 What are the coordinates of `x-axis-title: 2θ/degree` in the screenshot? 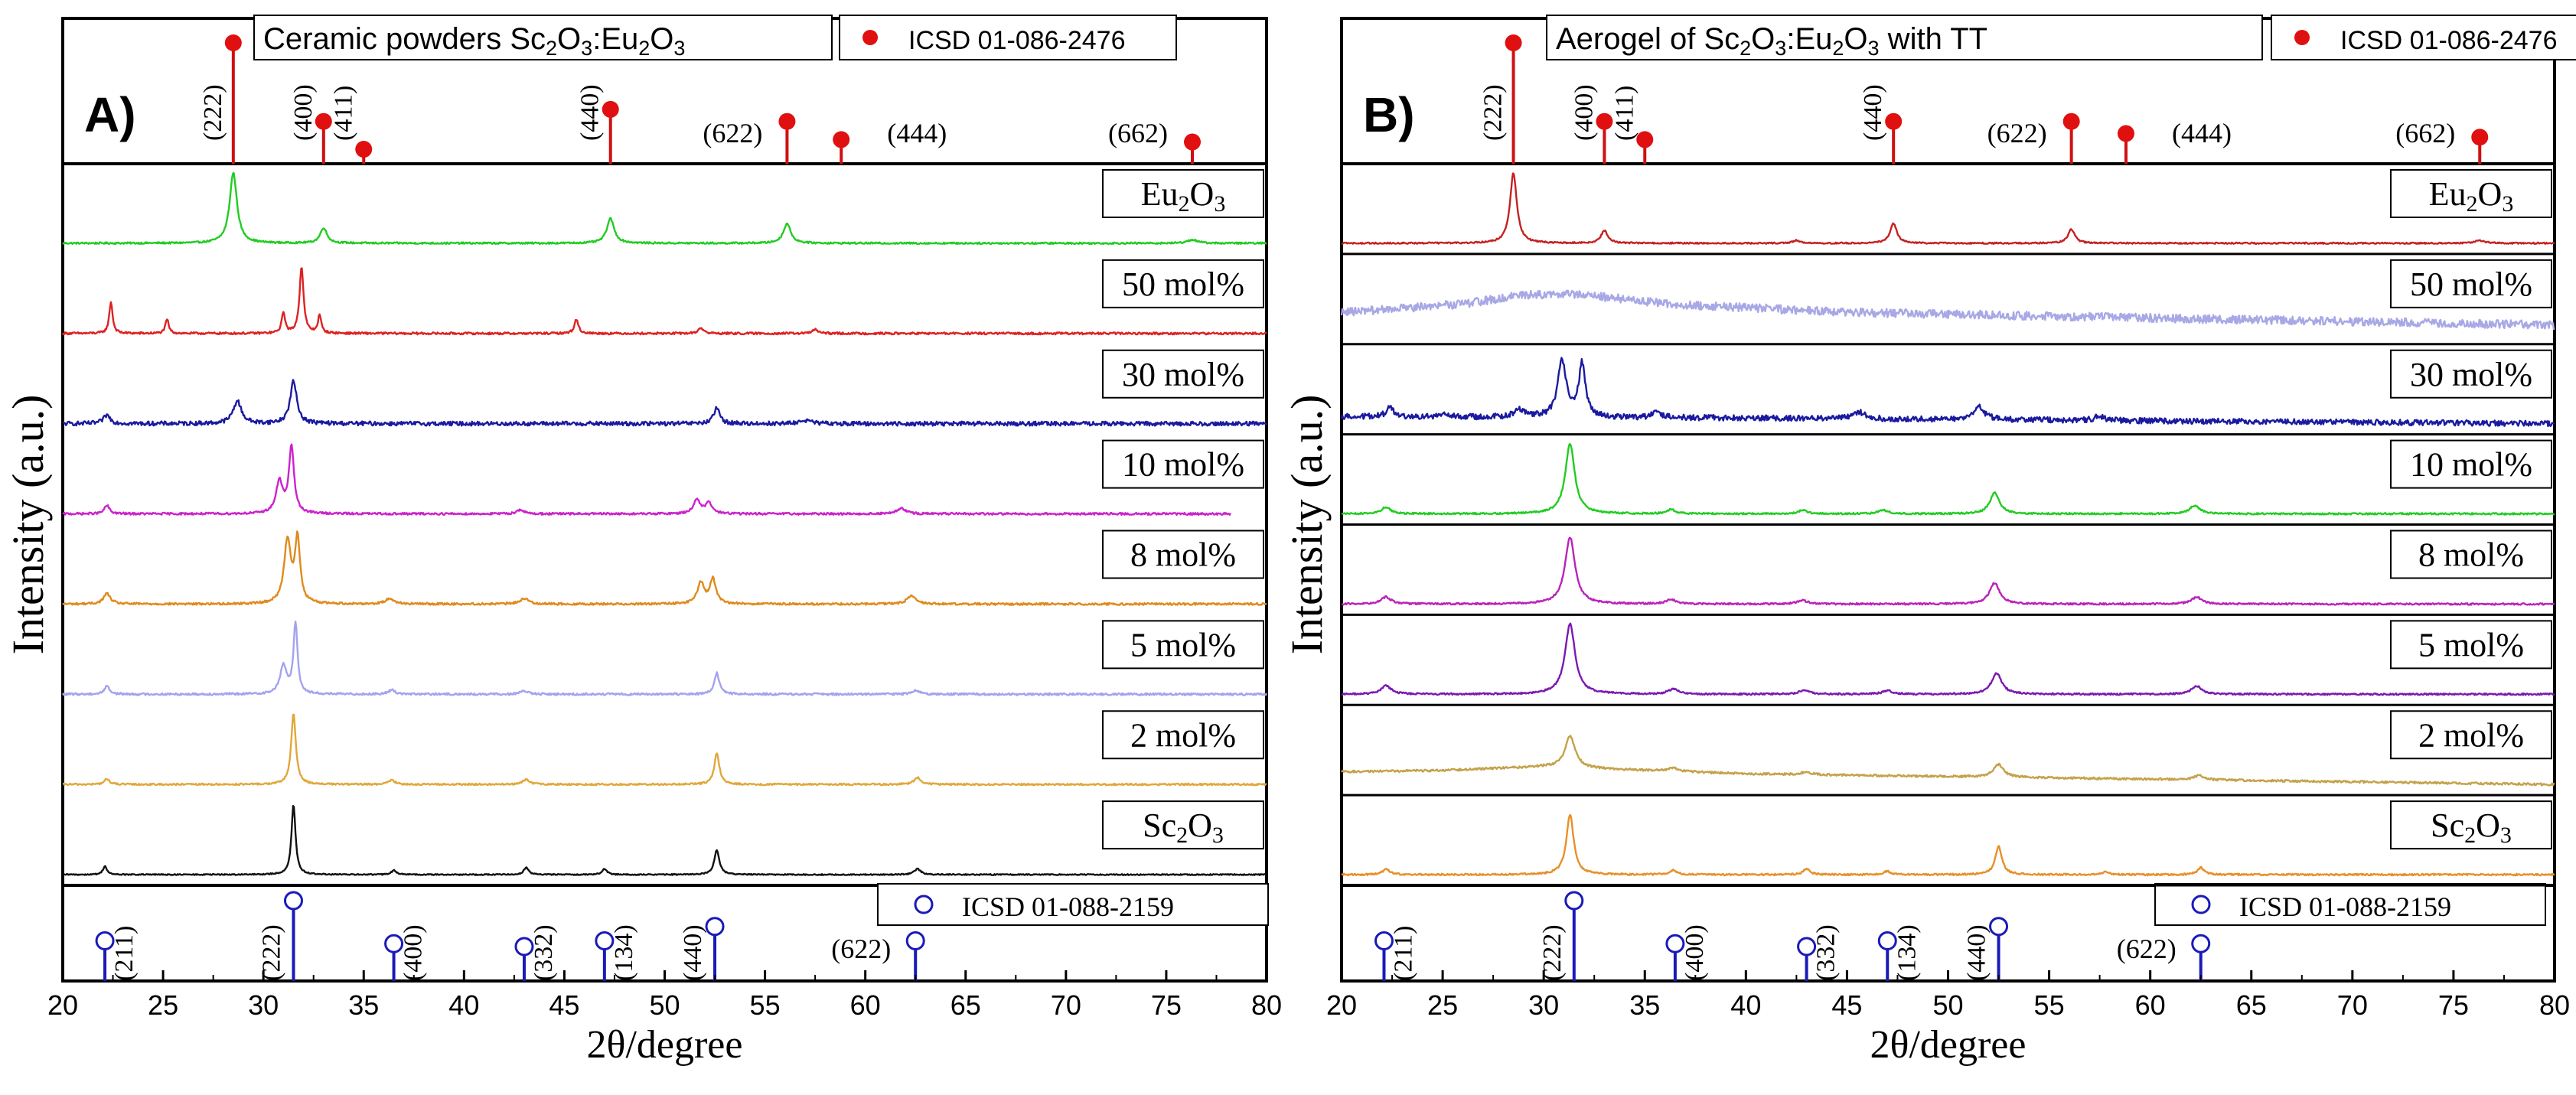 It's located at (1948, 1045).